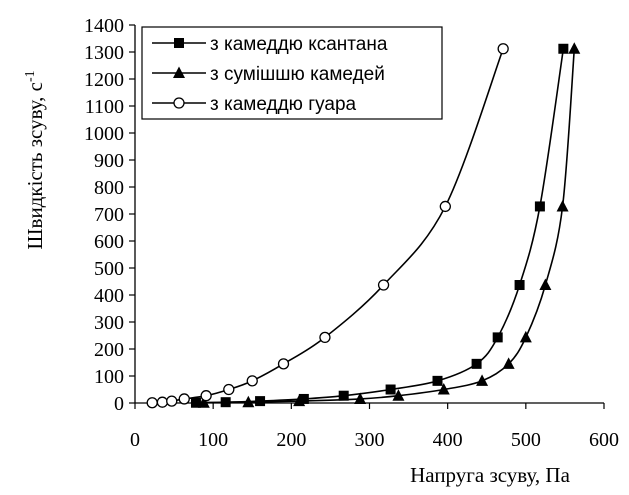 The height and width of the screenshot is (495, 629). What do you see at coordinates (109, 188) in the screenshot?
I see `y-tick-label: 800` at bounding box center [109, 188].